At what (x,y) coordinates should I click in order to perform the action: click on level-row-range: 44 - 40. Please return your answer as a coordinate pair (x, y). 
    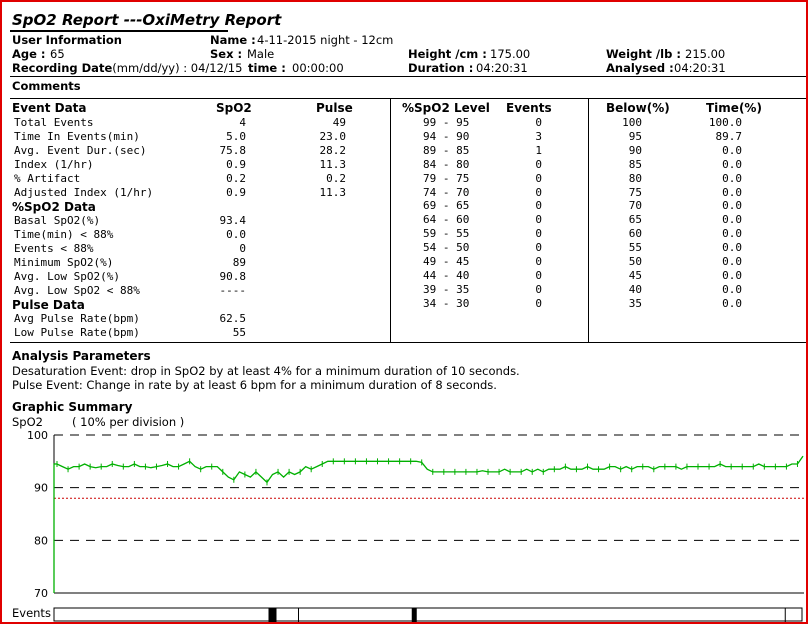
    Looking at the image, I should click on (446, 275).